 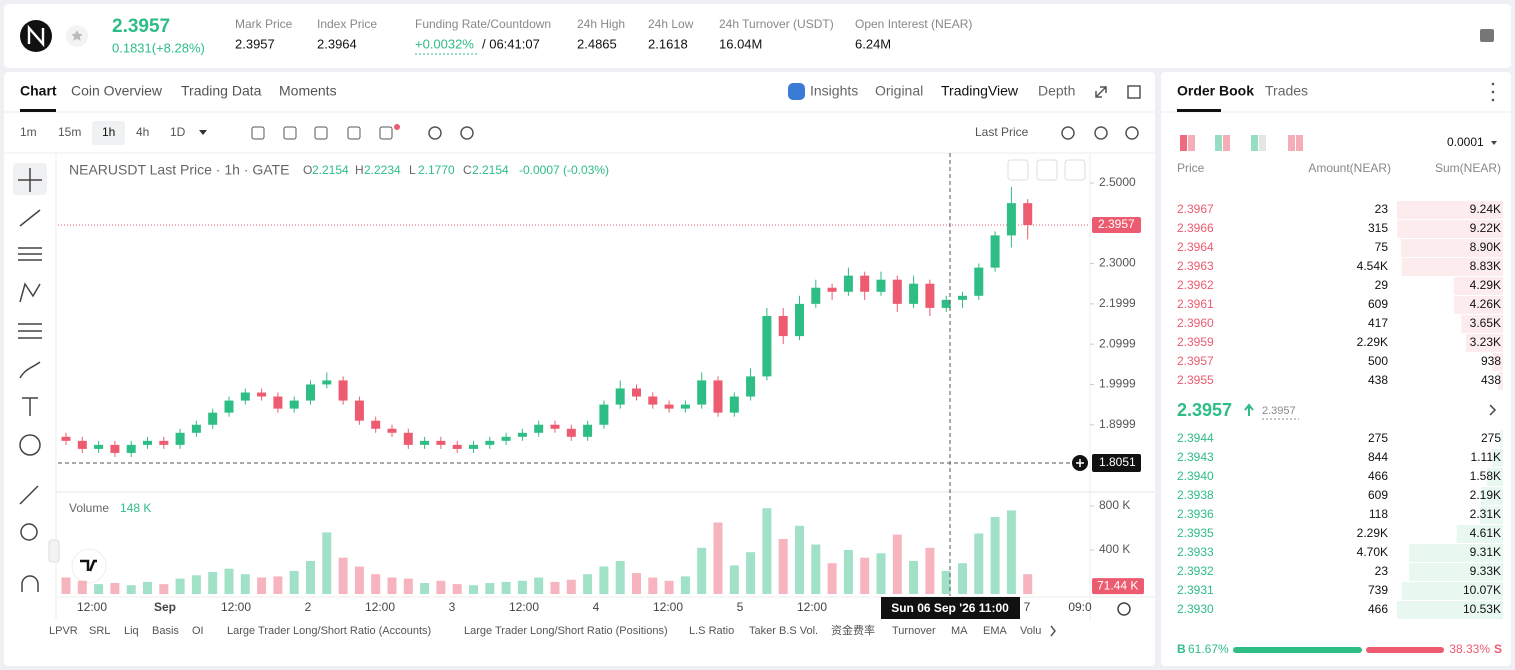 I want to click on tool-zoom, so click(x=29, y=532).